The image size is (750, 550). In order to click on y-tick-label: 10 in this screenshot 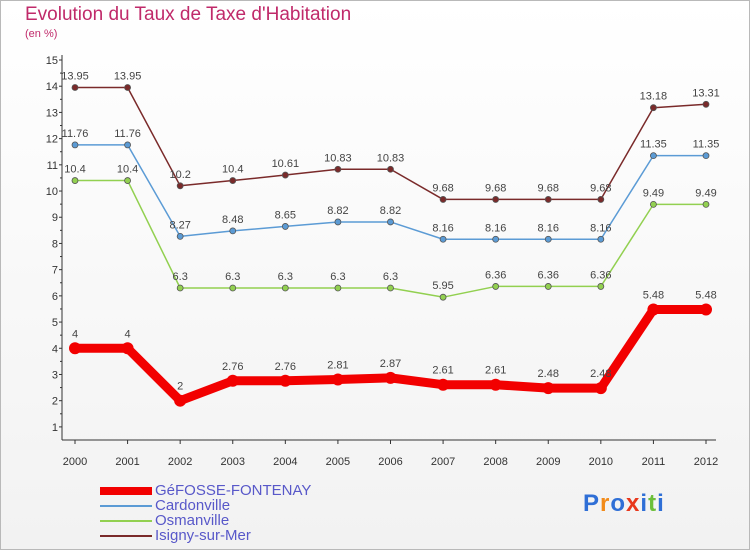, I will do `click(52, 192)`.